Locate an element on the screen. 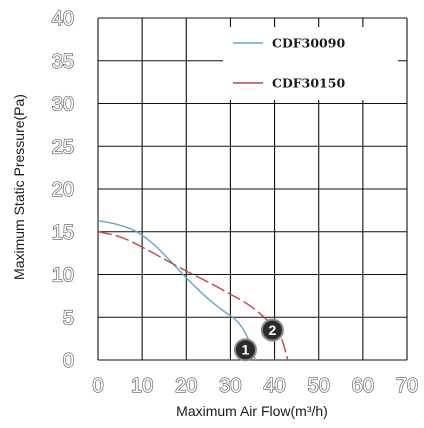 This screenshot has width=424, height=428. marker-label-2: 2 is located at coordinates (272, 330).